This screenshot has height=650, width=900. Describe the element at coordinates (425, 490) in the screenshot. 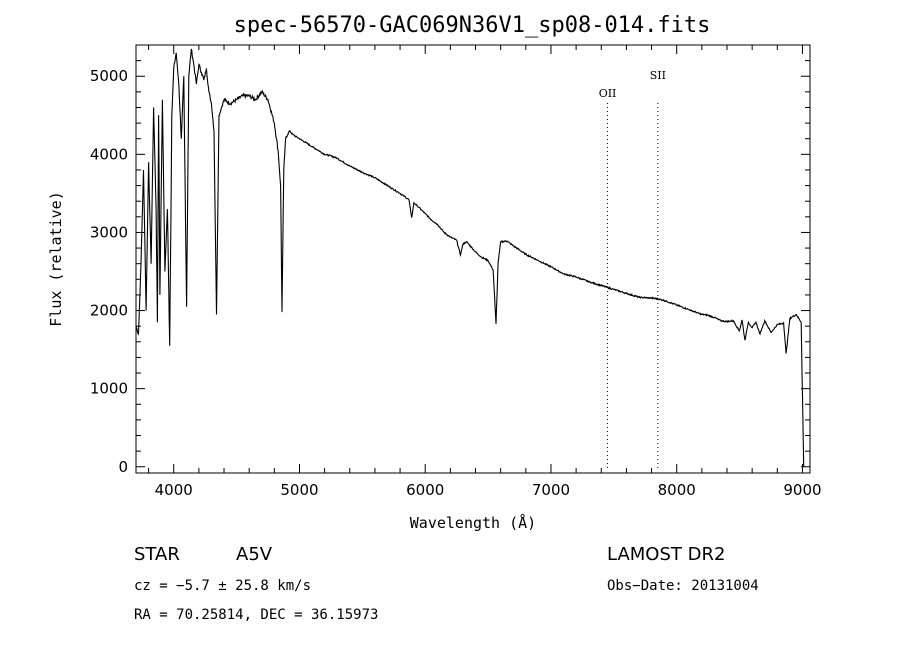

I see `x-tick-label: 6000` at that location.